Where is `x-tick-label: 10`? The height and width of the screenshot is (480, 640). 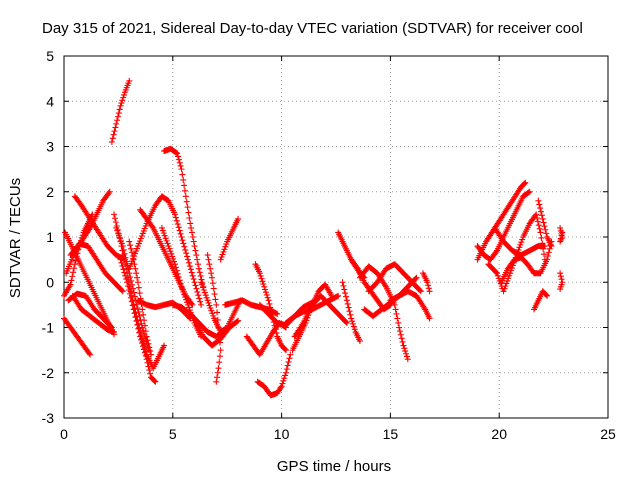 x-tick-label: 10 is located at coordinates (282, 434).